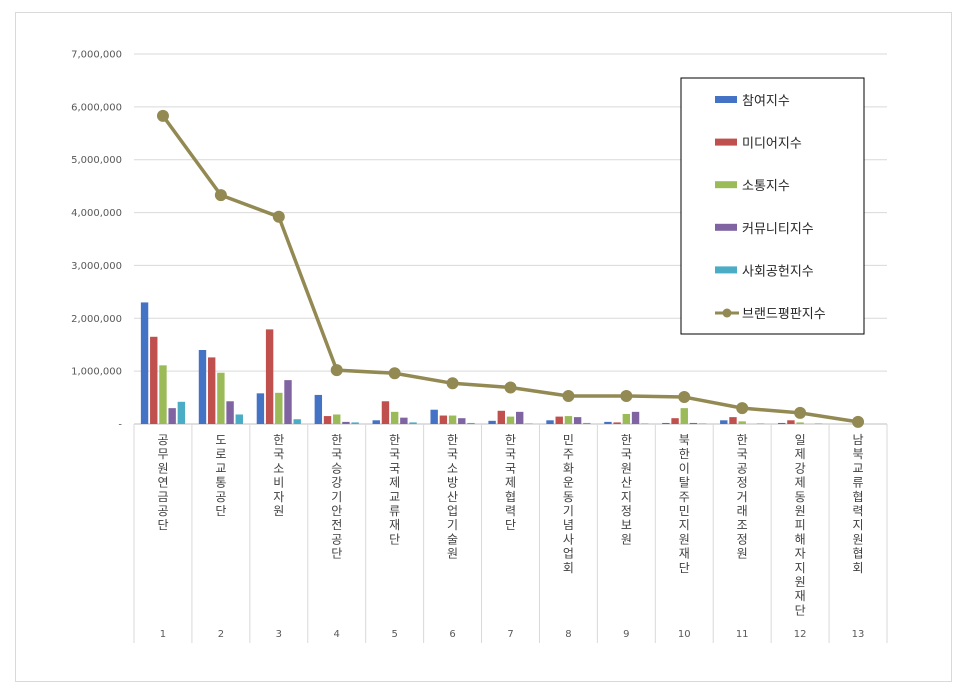 This screenshot has width=966, height=693. Describe the element at coordinates (481, 363) in the screenshot. I see `bar-series` at that location.